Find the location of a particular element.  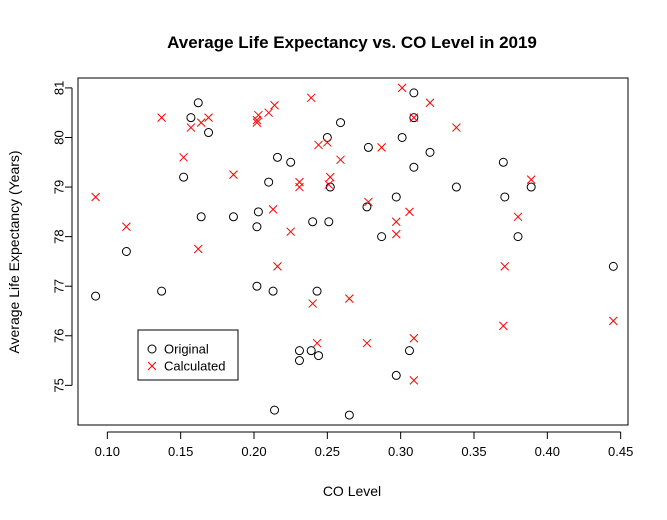

x-tick-label: 0.15 is located at coordinates (180, 451).